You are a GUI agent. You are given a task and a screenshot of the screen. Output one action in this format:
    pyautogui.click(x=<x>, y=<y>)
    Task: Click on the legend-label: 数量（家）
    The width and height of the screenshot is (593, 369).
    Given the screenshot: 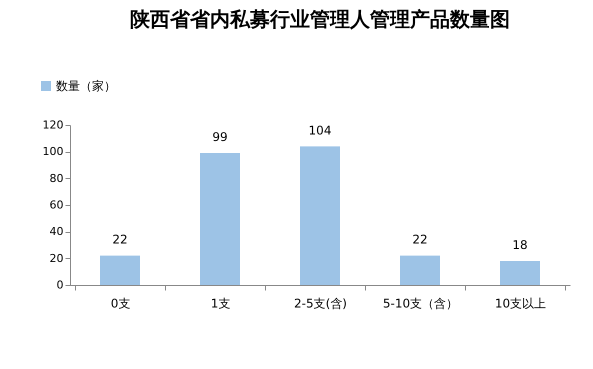 What is the action you would take?
    pyautogui.click(x=86, y=86)
    